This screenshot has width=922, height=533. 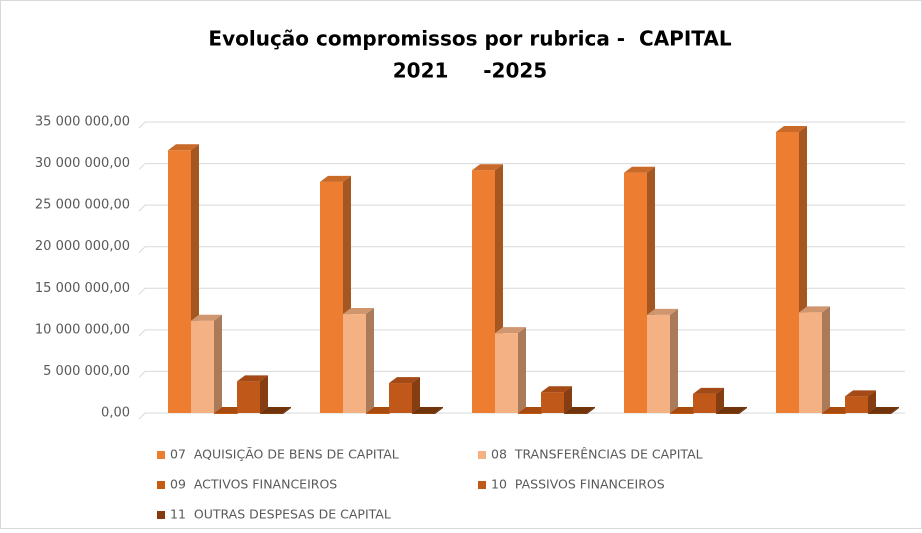 I want to click on legend-label: 11 OUTRAS DESPESAS DE CAPITAL, so click(x=280, y=514).